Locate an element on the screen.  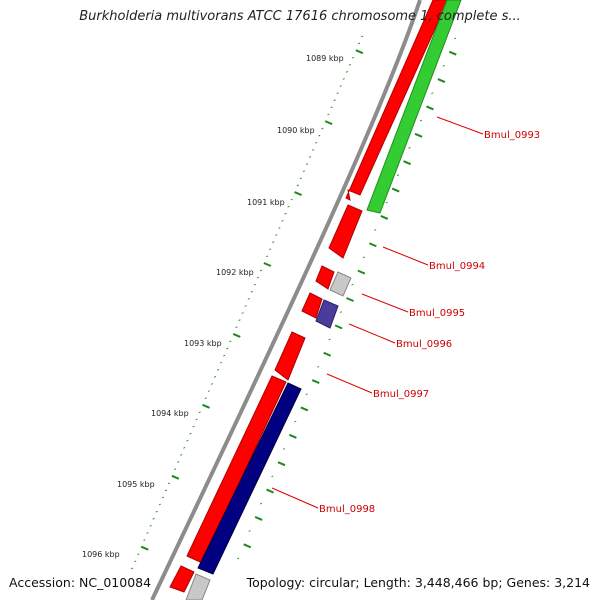
gene-label-bmul-0996: Bmul_0996 is located at coordinates (424, 344).